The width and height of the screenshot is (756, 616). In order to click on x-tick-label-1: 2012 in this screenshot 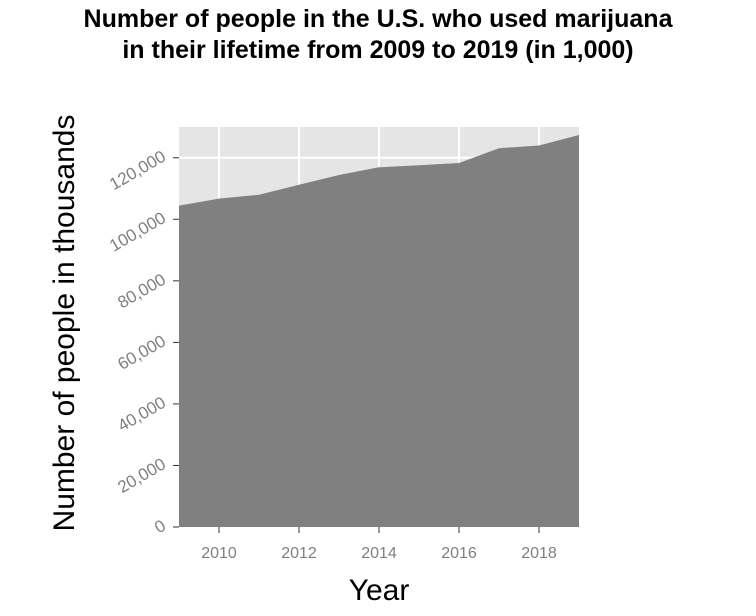, I will do `click(299, 553)`.